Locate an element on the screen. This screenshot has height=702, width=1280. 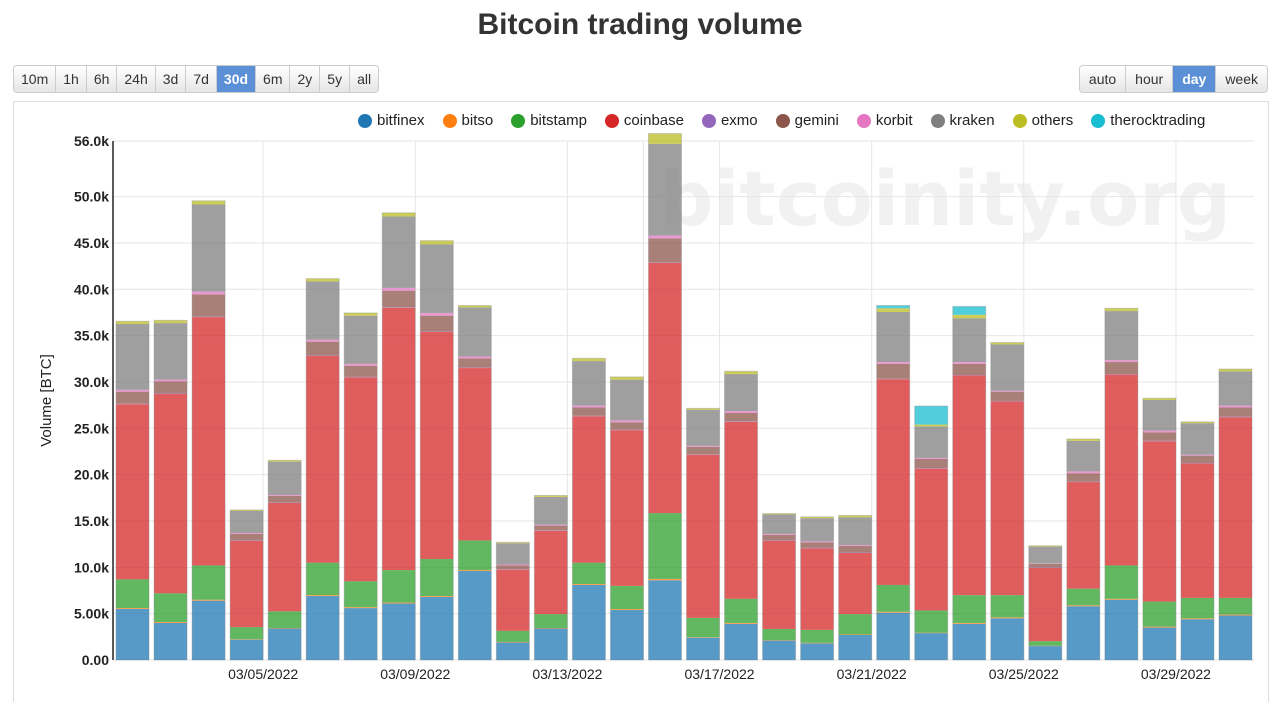
range-all-button: all is located at coordinates (364, 79).